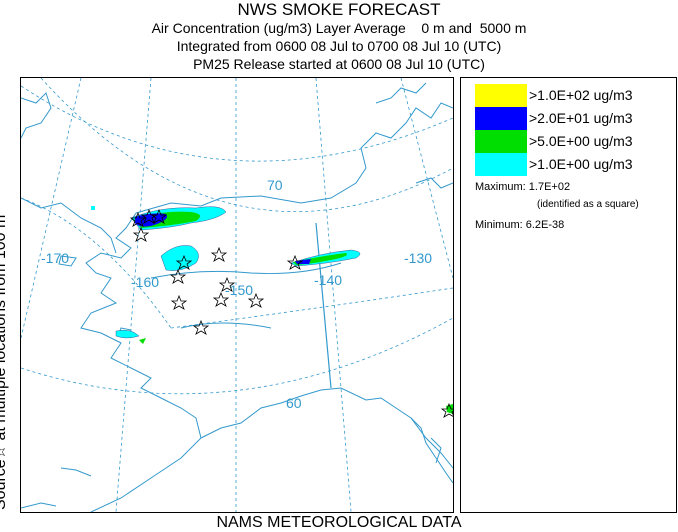  Describe the element at coordinates (142, 341) in the screenshot. I see `plume-sw-green` at that location.